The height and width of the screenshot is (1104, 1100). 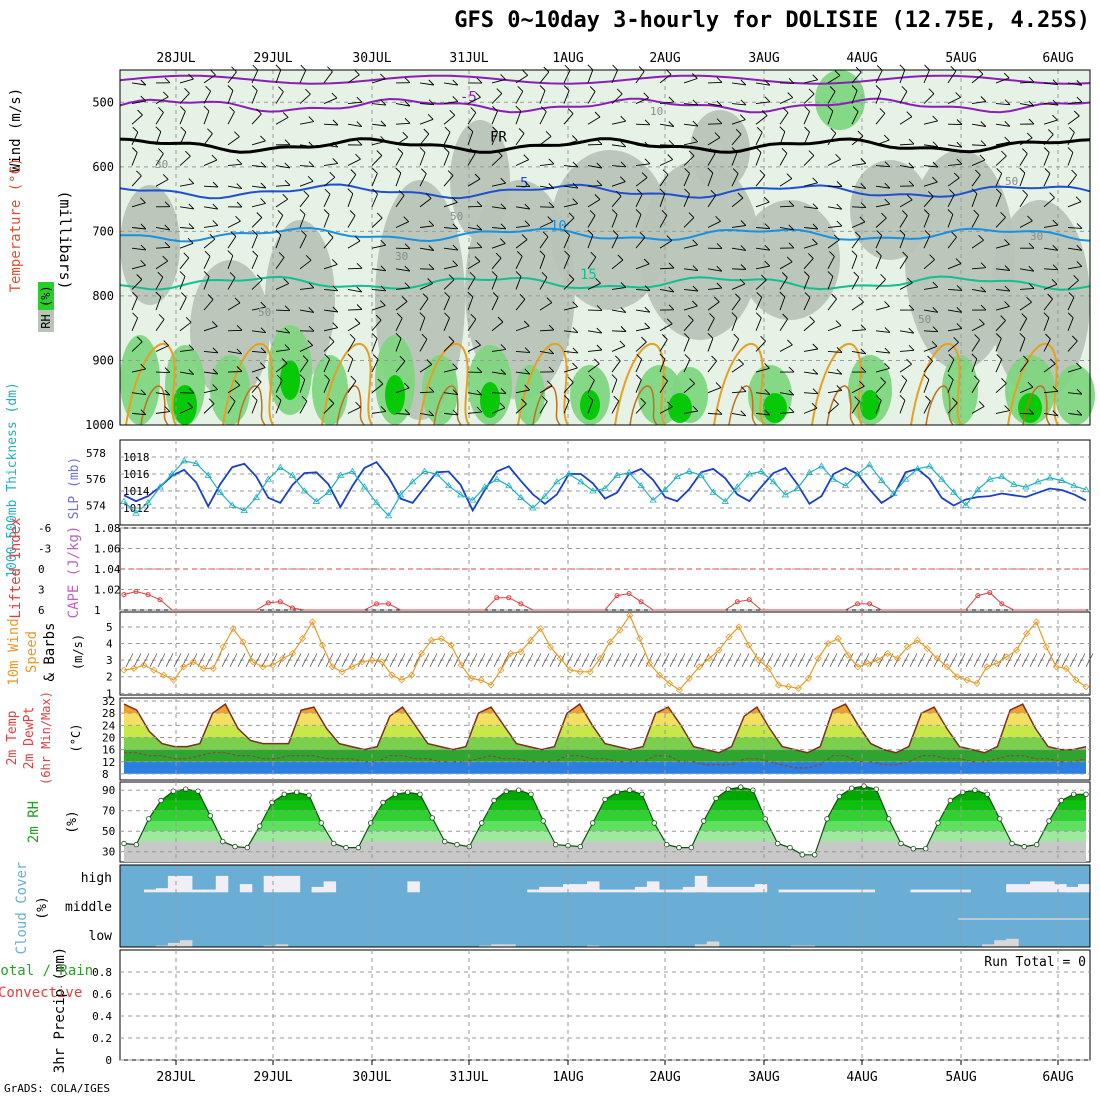 I want to click on rh-tick-label: 90, so click(x=108, y=790).